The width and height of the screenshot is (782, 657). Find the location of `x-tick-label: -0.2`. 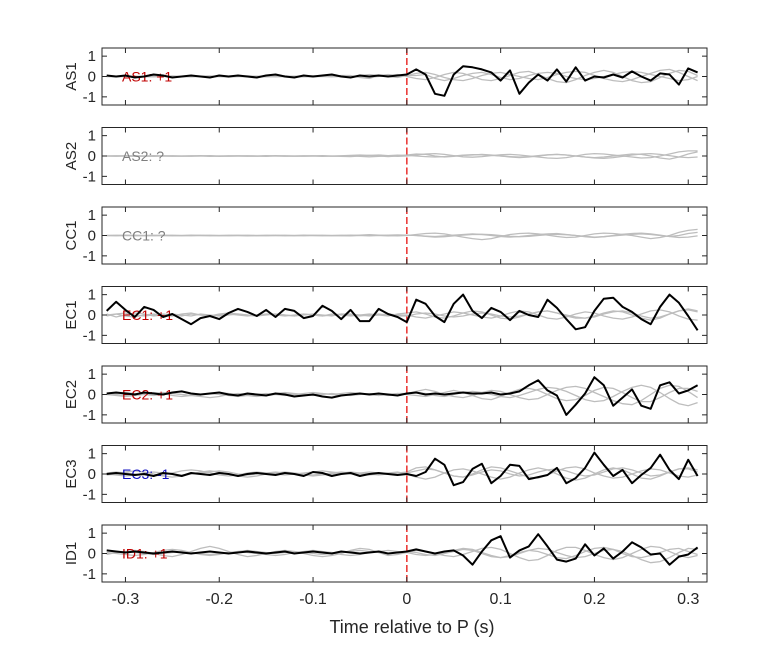

x-tick-label: -0.2 is located at coordinates (219, 599).